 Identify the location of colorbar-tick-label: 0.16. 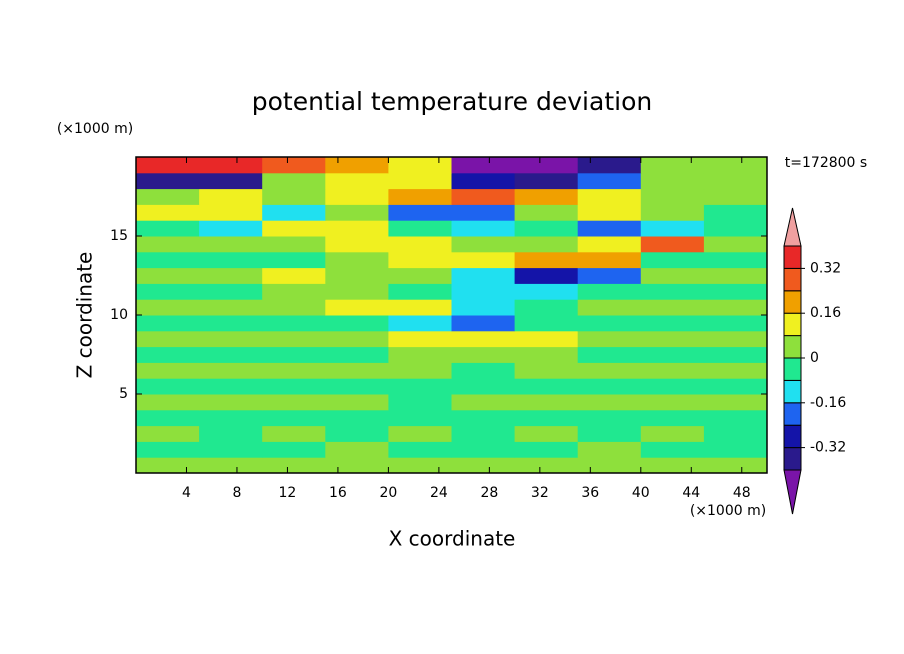
(825, 313).